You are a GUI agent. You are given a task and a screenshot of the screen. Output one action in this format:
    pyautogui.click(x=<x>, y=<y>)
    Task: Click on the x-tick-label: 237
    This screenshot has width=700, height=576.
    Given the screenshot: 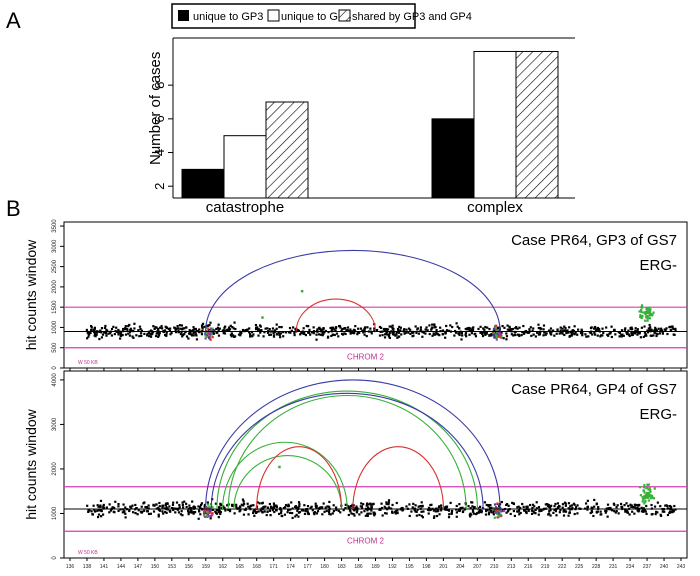 What is the action you would take?
    pyautogui.click(x=647, y=567)
    